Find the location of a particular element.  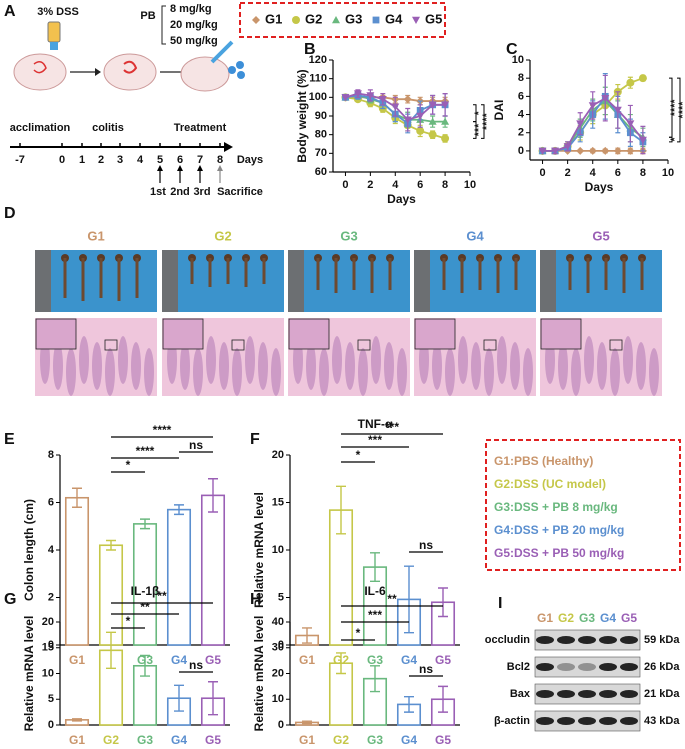

panel-label: I is located at coordinates (500, 603).